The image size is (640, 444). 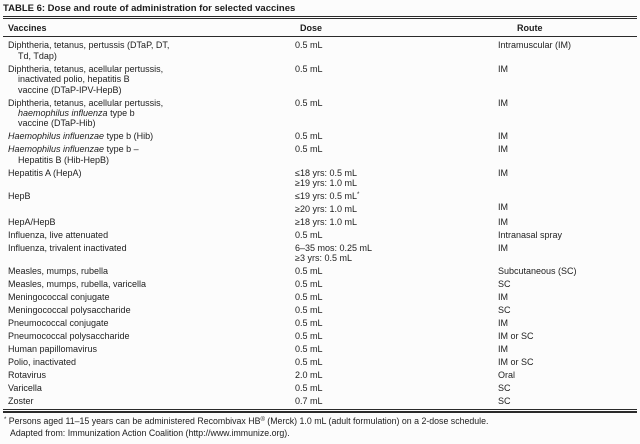 What do you see at coordinates (151, 196) in the screenshot?
I see `text-line: HepB` at bounding box center [151, 196].